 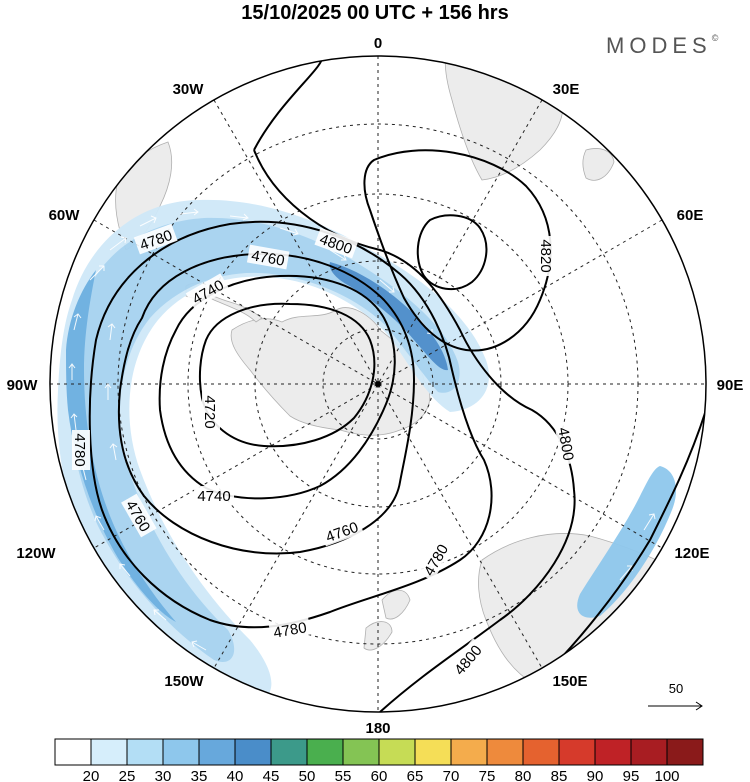 I want to click on colorbar-tick-label: 85, so click(x=559, y=775).